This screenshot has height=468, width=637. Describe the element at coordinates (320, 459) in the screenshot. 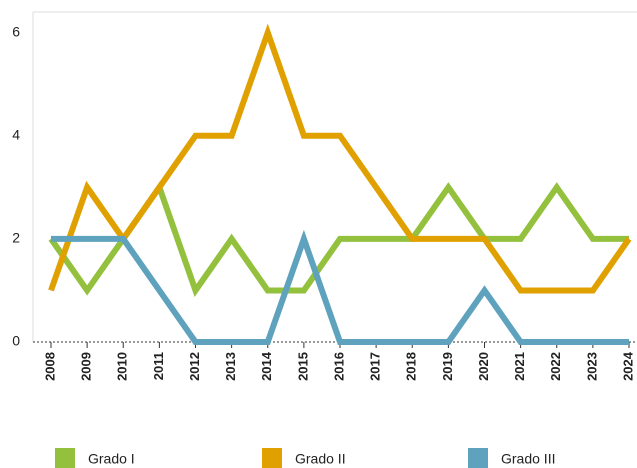

I see `legend-label: Grado II` at that location.